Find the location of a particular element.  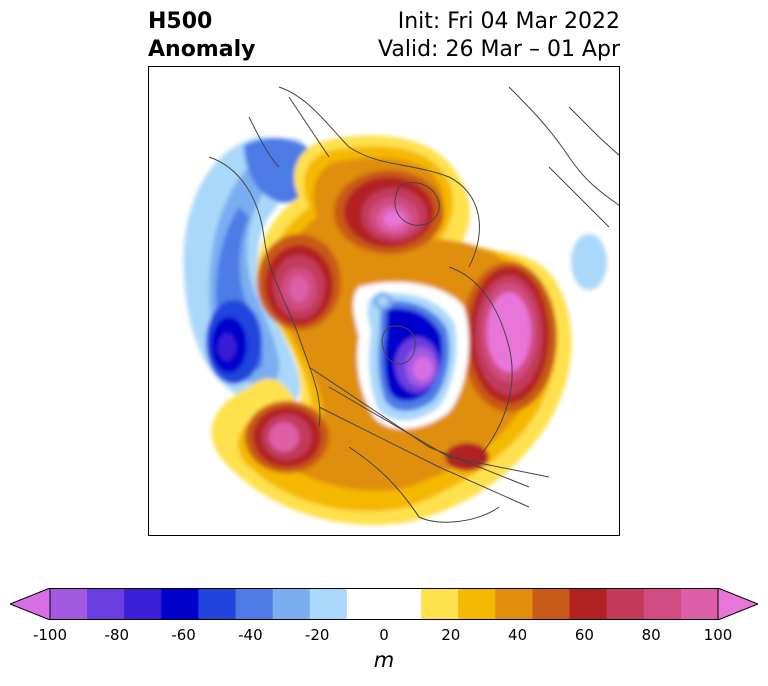

colorbar-extend-left is located at coordinates (30, 604).